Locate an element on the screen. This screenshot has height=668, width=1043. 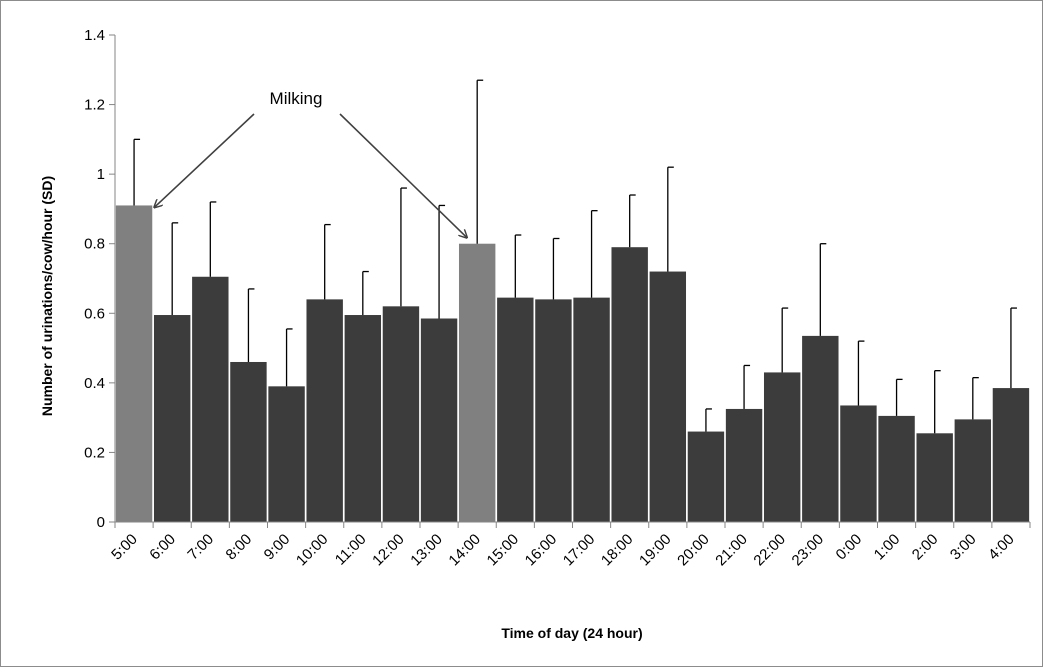
x-tick-label: 1:00 is located at coordinates (887, 547).